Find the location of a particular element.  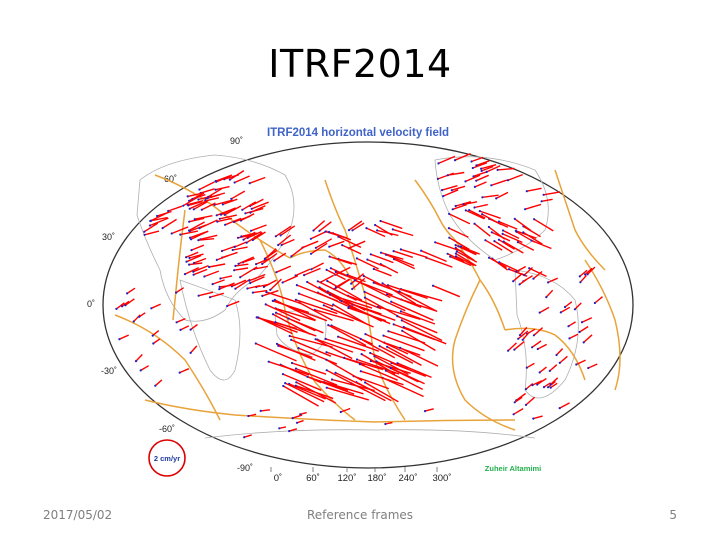

plate-boundary-african-east is located at coordinates (179, 265).